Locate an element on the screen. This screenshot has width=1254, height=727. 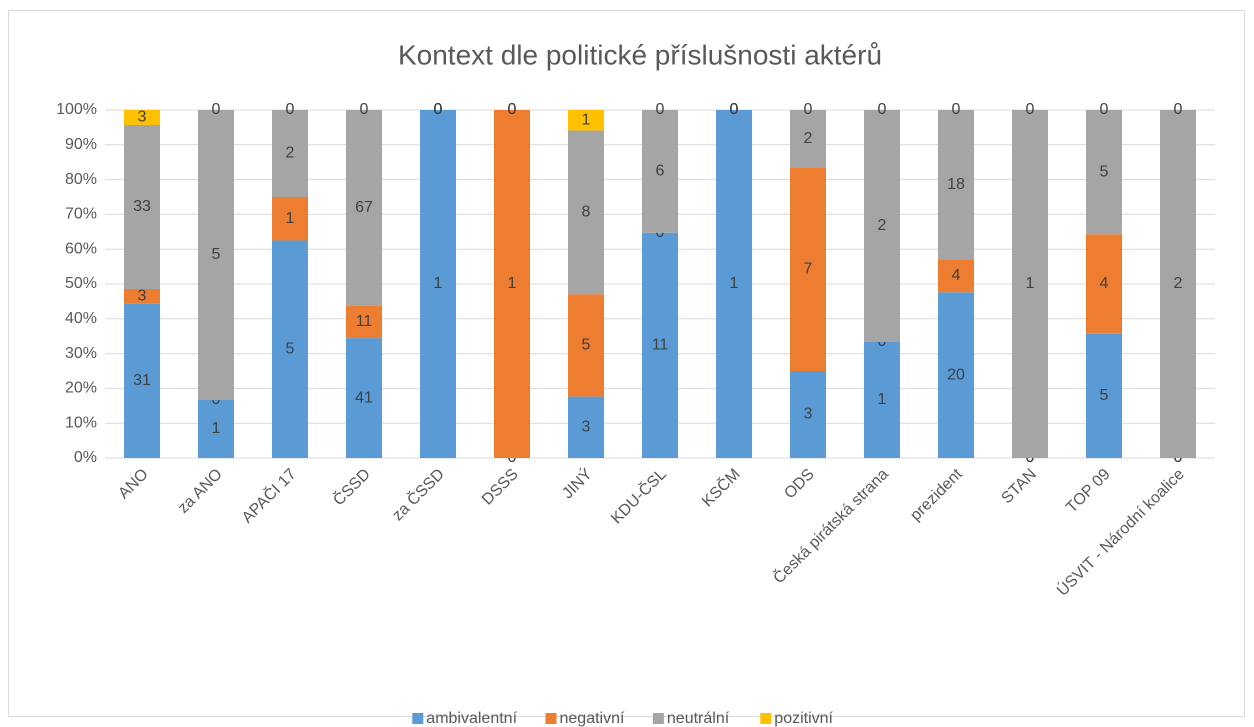
data-label: 7 is located at coordinates (808, 269).